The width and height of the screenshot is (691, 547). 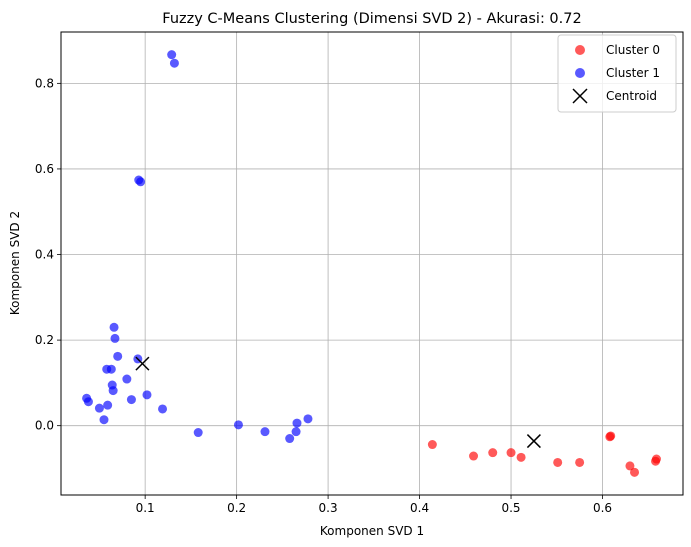 I want to click on legend-marker-centroid, so click(x=580, y=96).